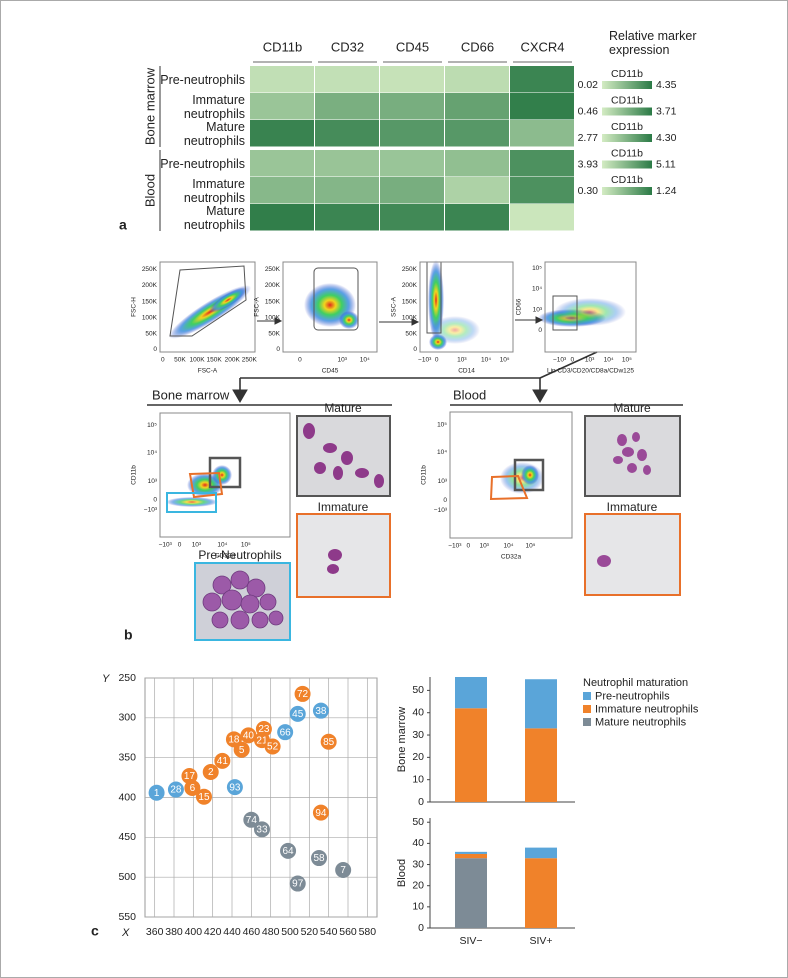  Describe the element at coordinates (542, 46) in the screenshot. I see `column-header: CXCR4` at that location.